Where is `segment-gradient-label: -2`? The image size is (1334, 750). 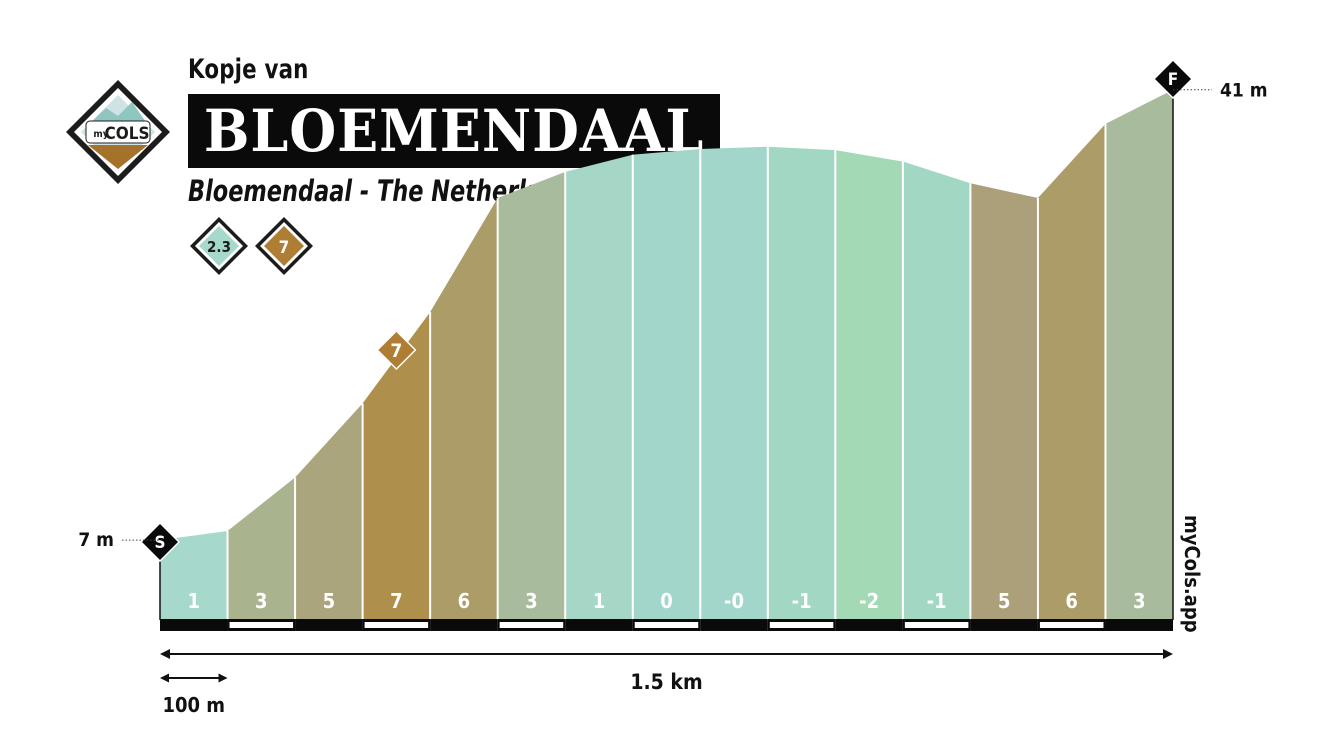
segment-gradient-label: -2 is located at coordinates (869, 601).